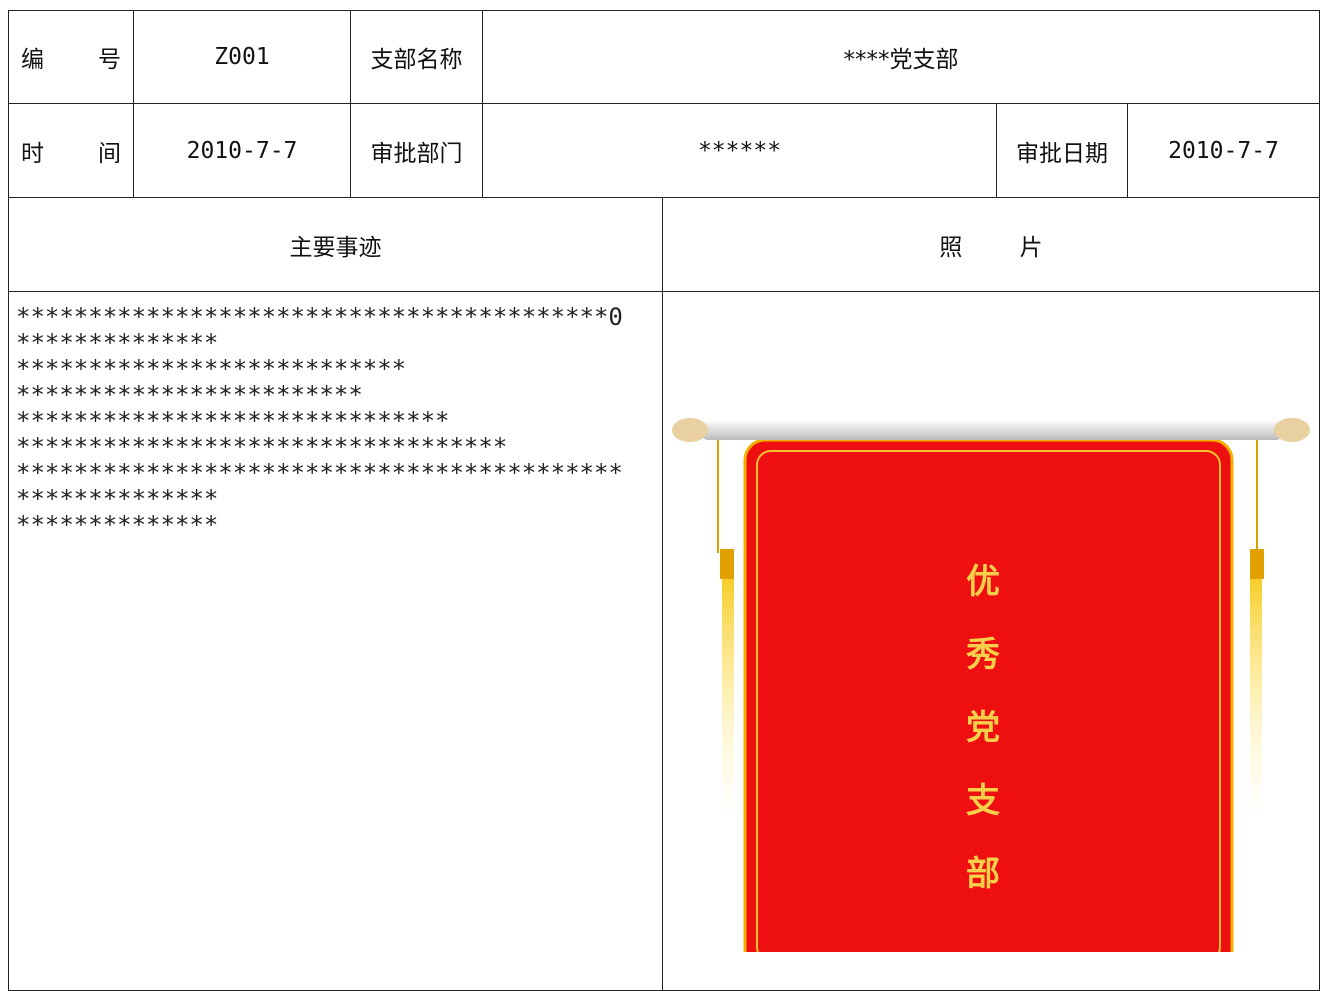  What do you see at coordinates (335, 244) in the screenshot?
I see `label: 主要事迹` at bounding box center [335, 244].